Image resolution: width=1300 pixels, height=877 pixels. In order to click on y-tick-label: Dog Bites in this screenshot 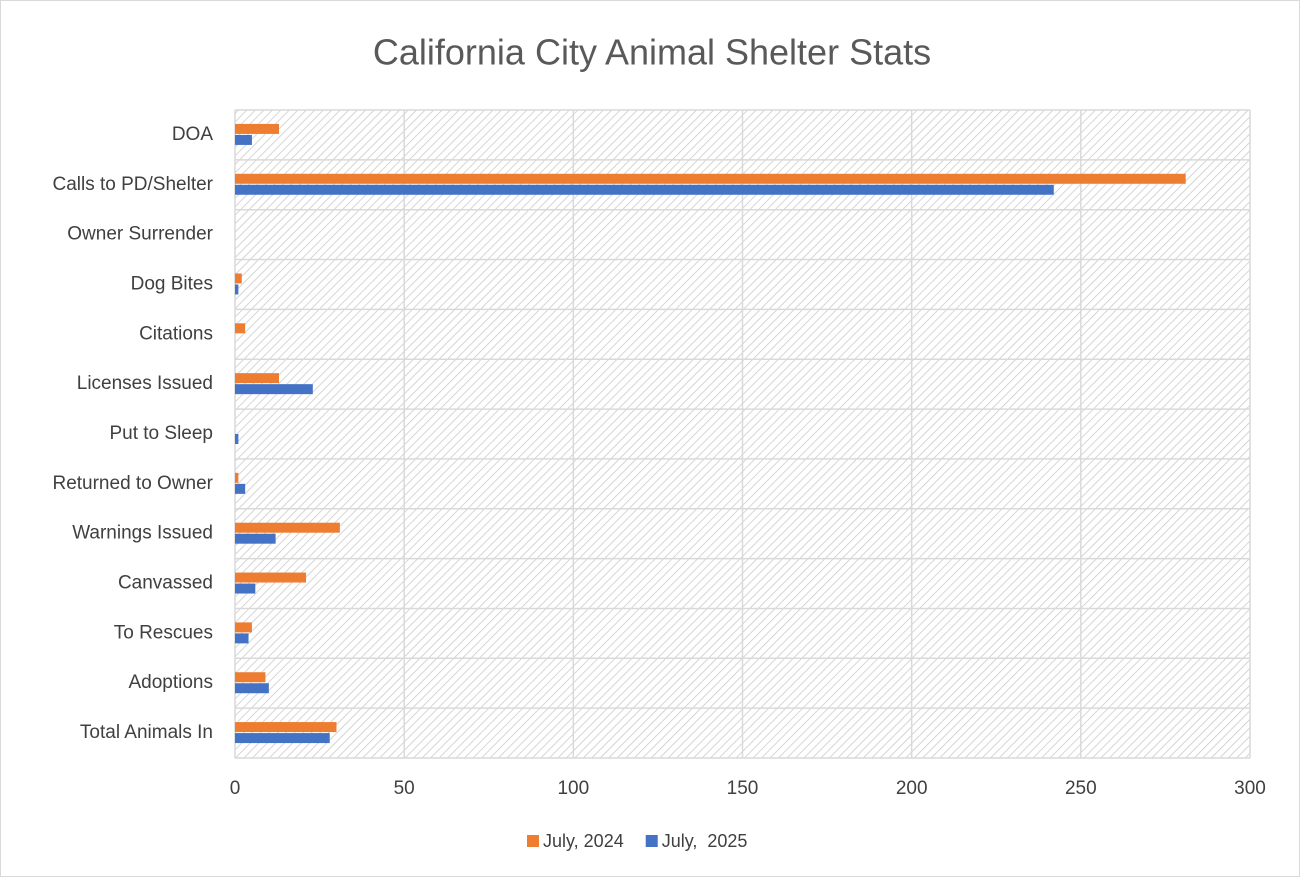, I will do `click(172, 283)`.